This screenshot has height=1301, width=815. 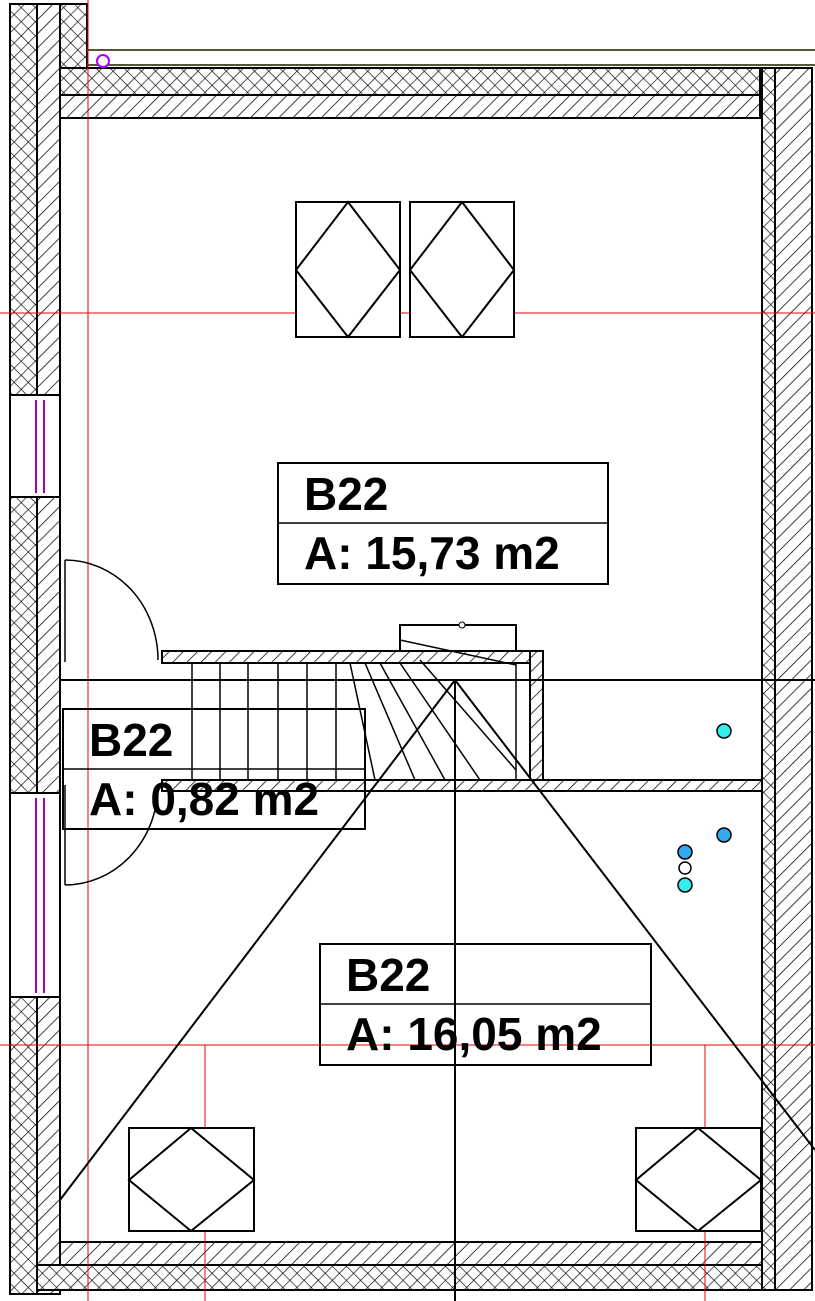 What do you see at coordinates (474, 1034) in the screenshot?
I see `room-area: A: 16,05 m2` at bounding box center [474, 1034].